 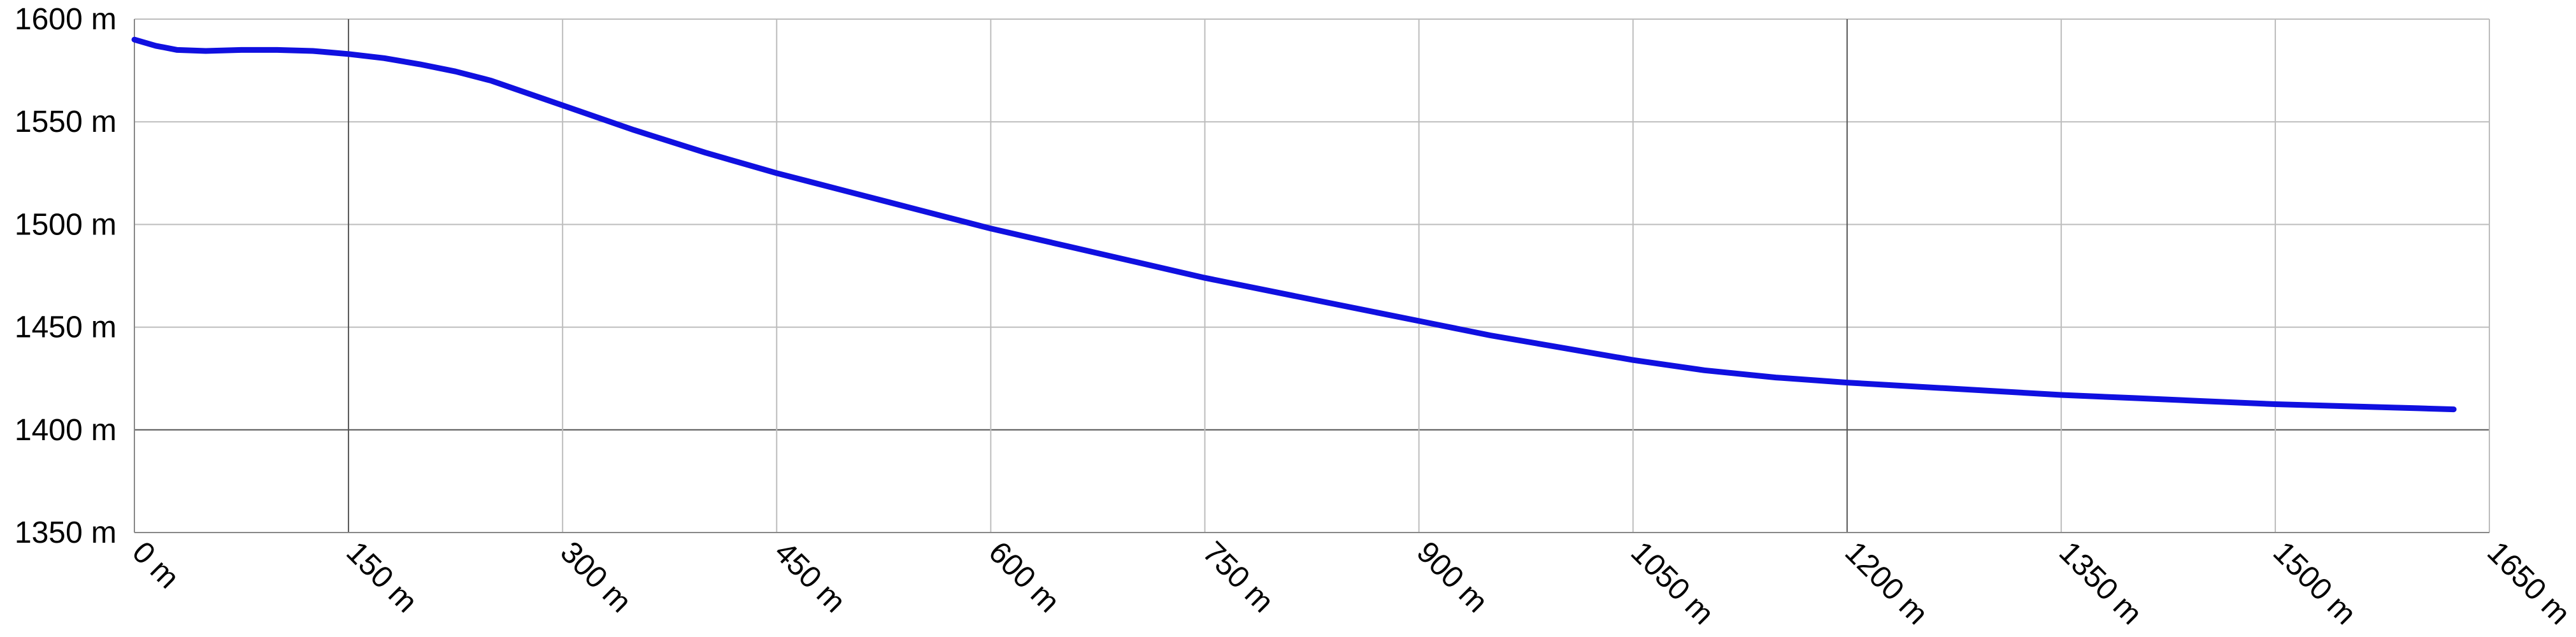 I want to click on x-tick-label: 0 m, so click(x=155, y=565).